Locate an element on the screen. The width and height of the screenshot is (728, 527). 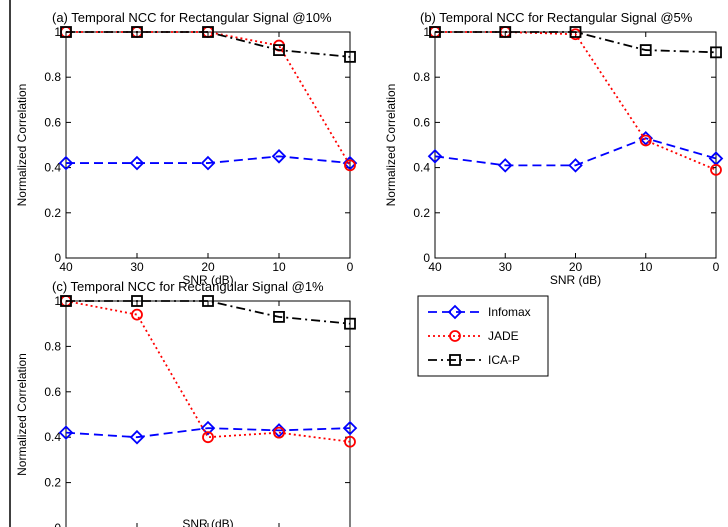
legend-label: Infomax is located at coordinates (509, 312).